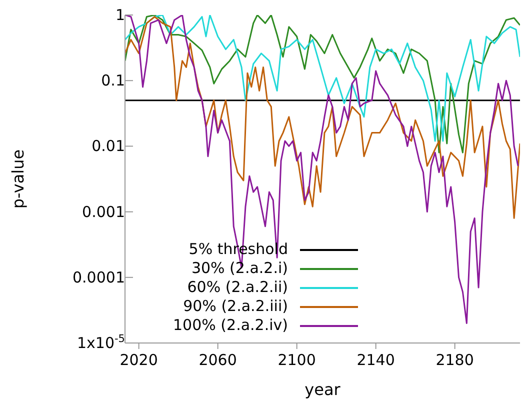  I want to click on x-tick-label: 2020, so click(139, 360).